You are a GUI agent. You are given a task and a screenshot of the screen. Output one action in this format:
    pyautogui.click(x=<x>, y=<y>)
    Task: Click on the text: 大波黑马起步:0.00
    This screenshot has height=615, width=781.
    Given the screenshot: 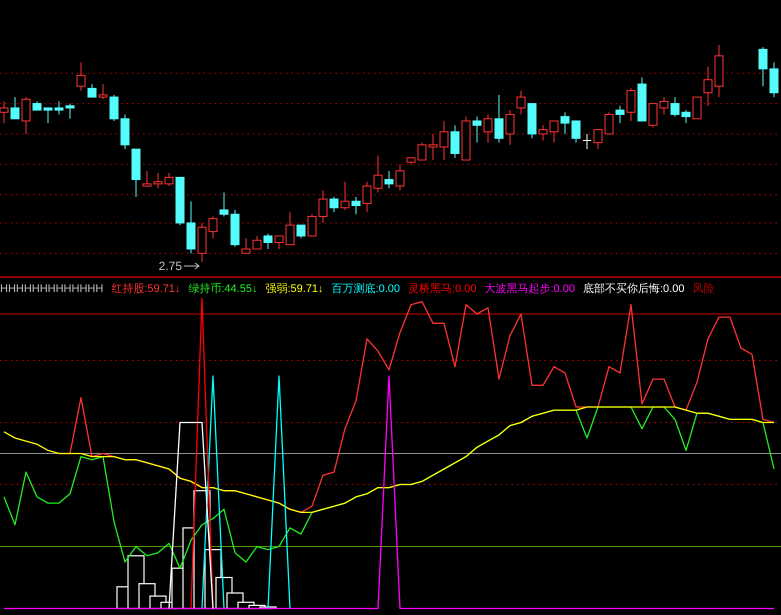 What is the action you would take?
    pyautogui.click(x=529, y=288)
    